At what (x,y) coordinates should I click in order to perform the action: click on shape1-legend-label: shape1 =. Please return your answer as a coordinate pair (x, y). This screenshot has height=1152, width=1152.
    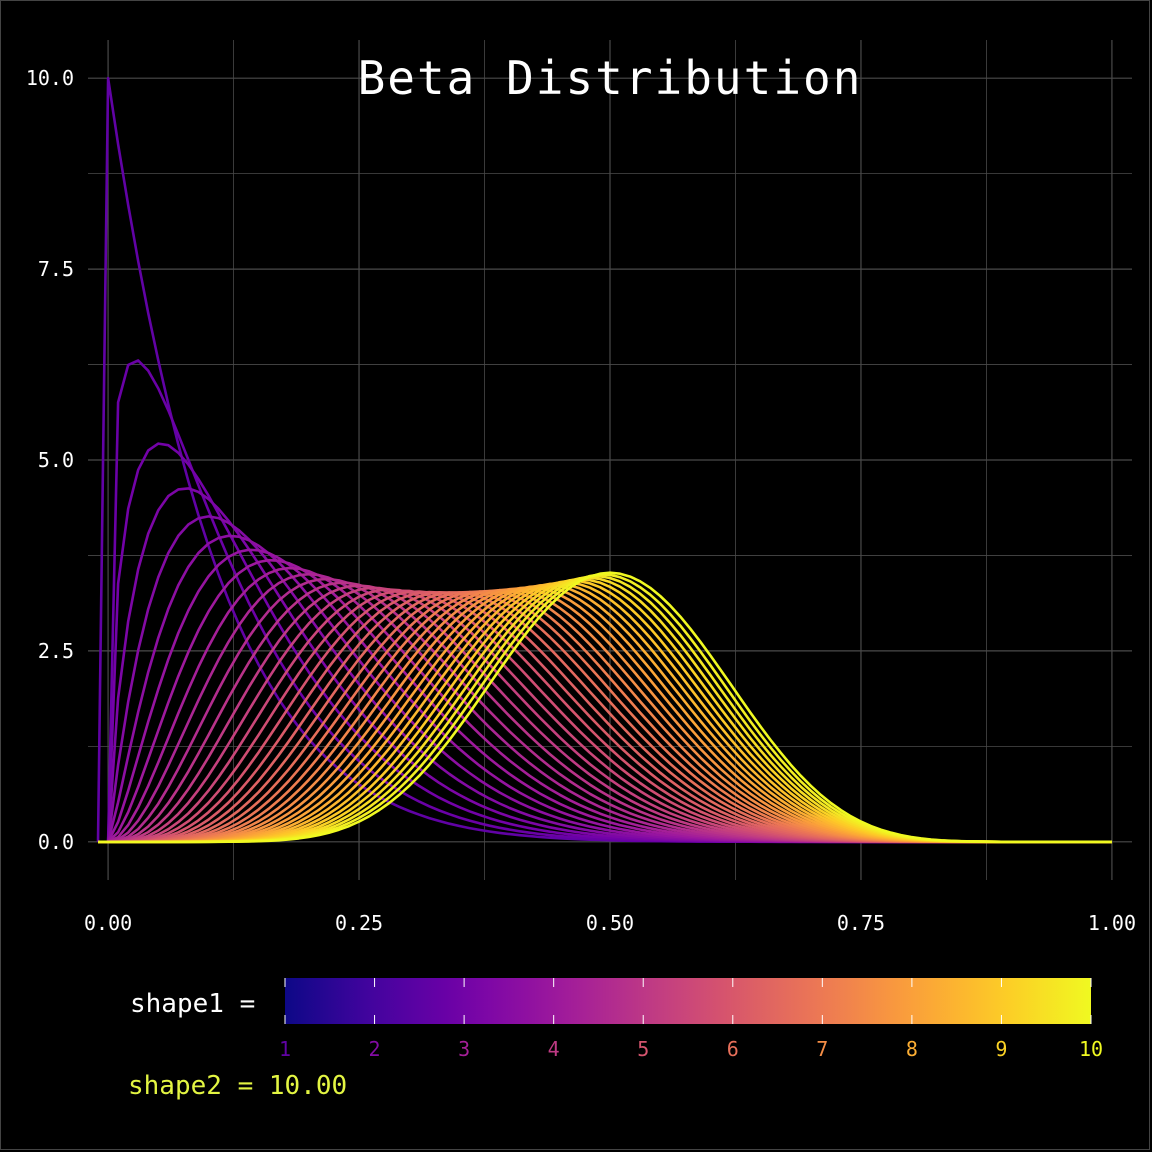
    Looking at the image, I should click on (192, 1004).